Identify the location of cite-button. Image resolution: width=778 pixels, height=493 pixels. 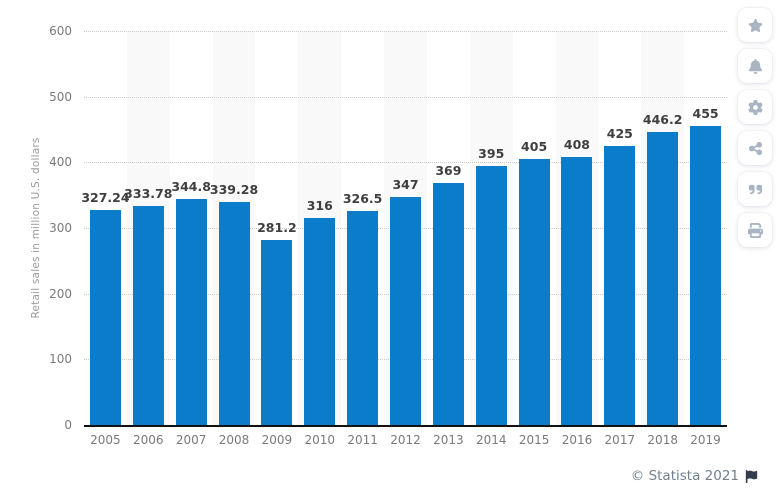
(755, 189).